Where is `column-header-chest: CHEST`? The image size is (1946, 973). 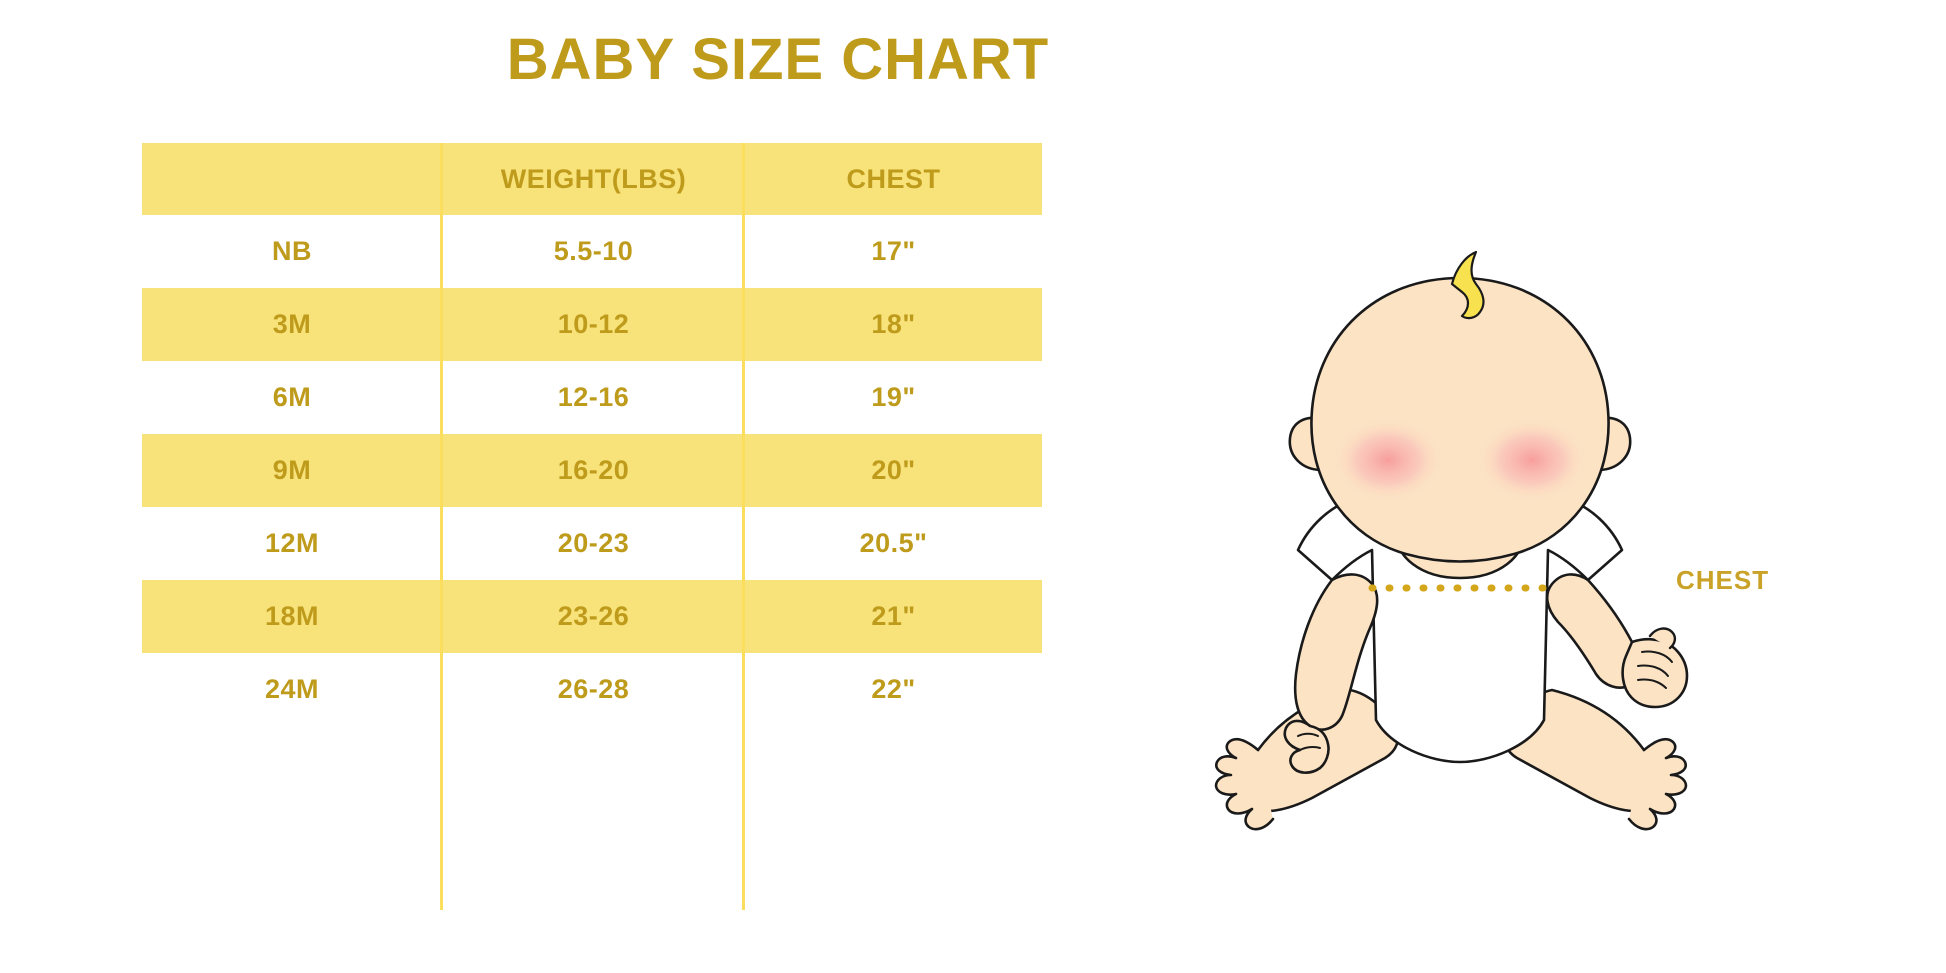
column-header-chest: CHEST is located at coordinates (893, 178).